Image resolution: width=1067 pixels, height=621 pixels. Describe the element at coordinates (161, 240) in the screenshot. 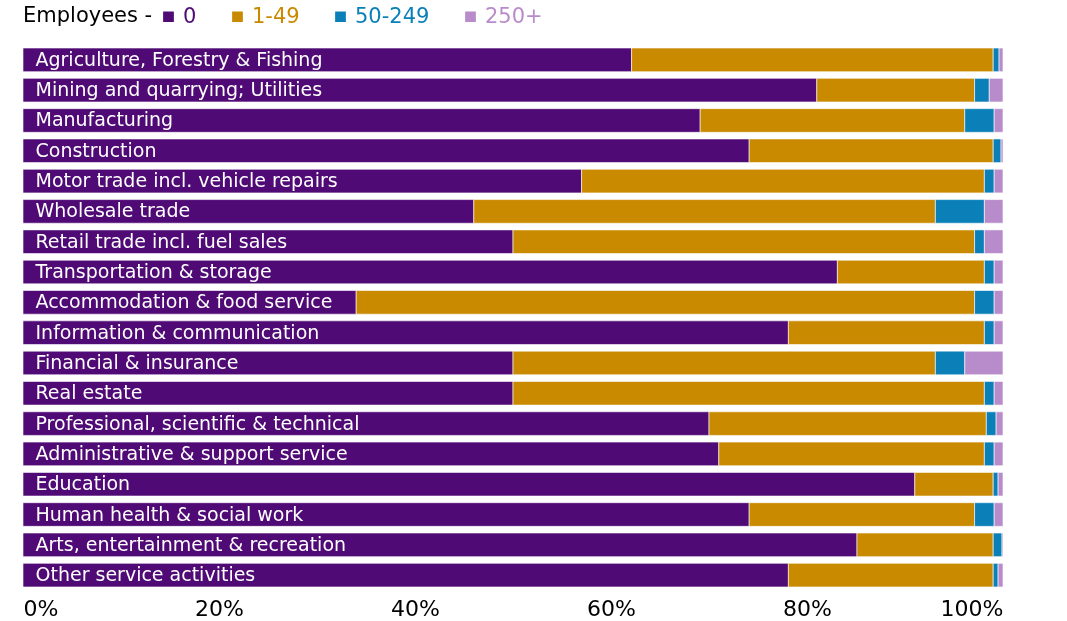

I see `y-tick-label: Retail trade incl. fuel sales` at that location.